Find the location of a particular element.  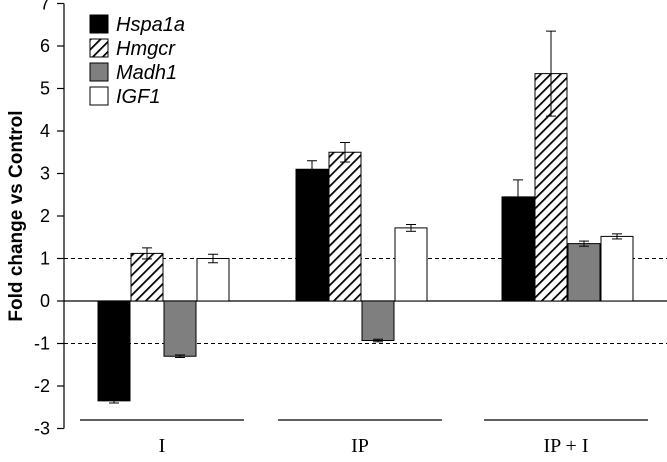

legend-label: IGF1 is located at coordinates (138, 97).